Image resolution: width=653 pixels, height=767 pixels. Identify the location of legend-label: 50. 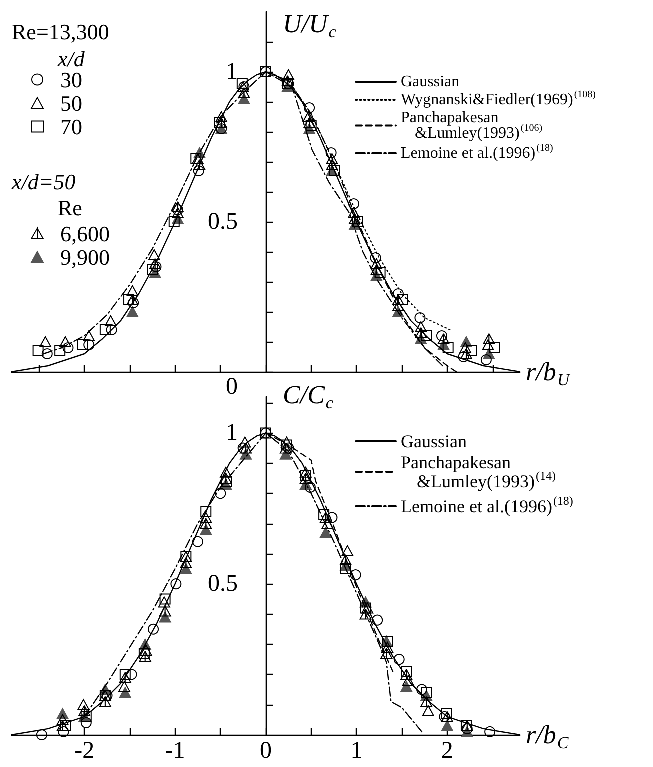
(71, 103).